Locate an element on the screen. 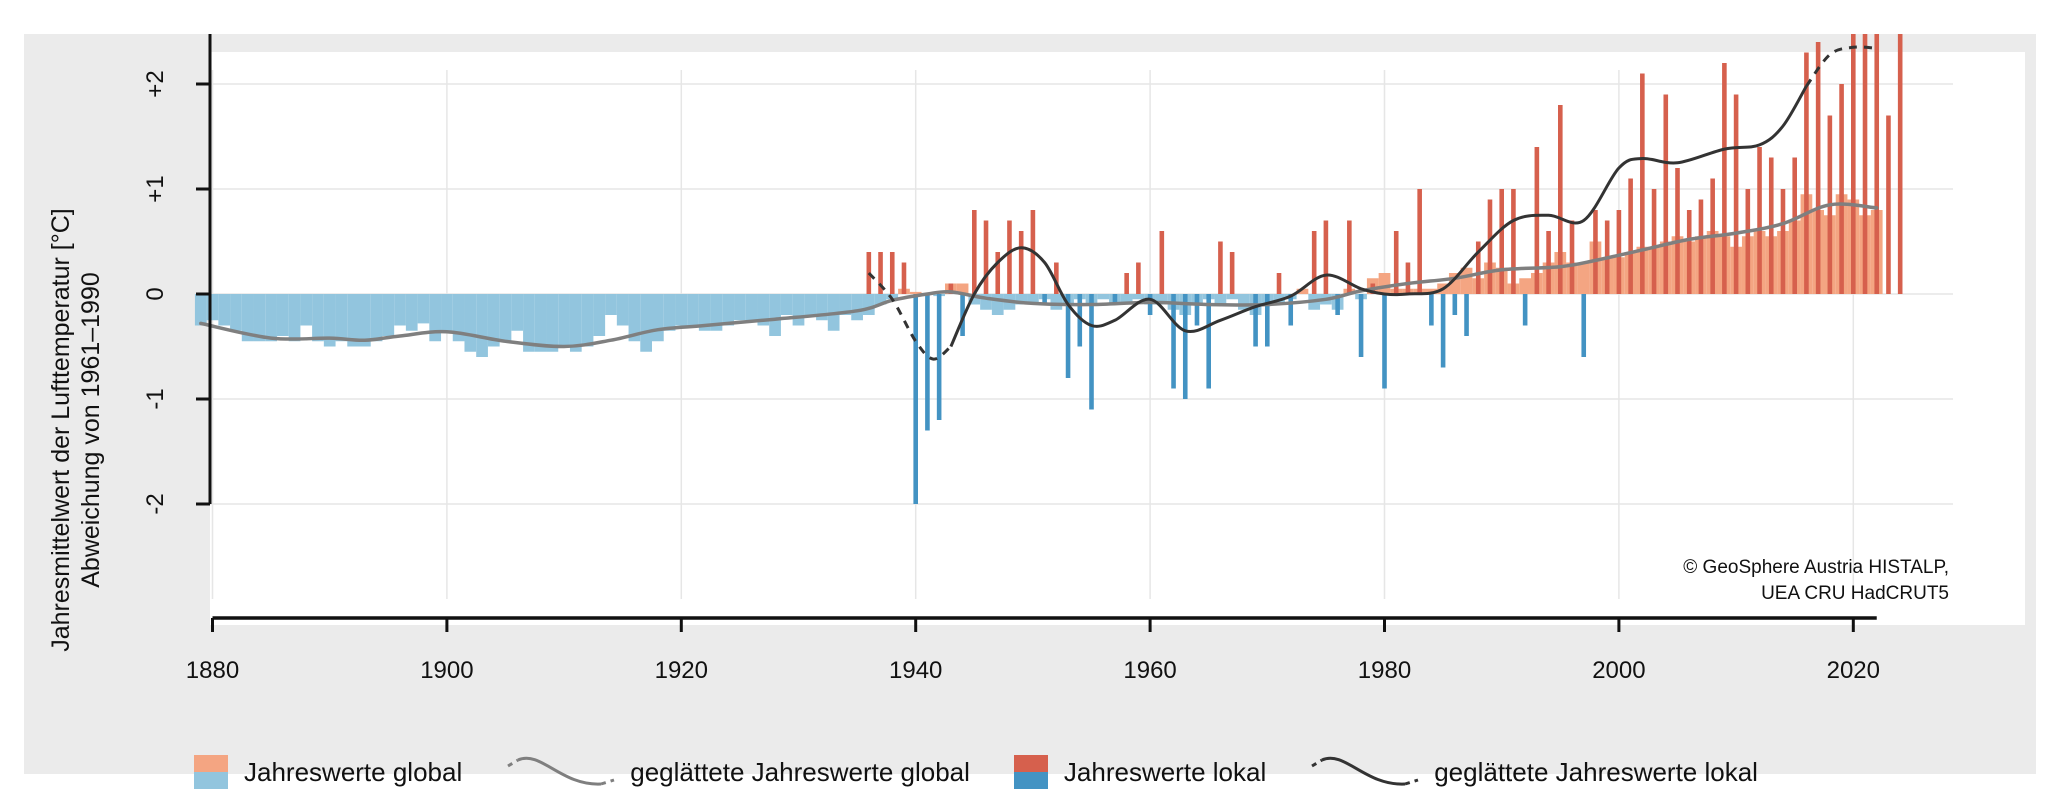 The image size is (2067, 803). global-bar-1901 is located at coordinates (458, 318).